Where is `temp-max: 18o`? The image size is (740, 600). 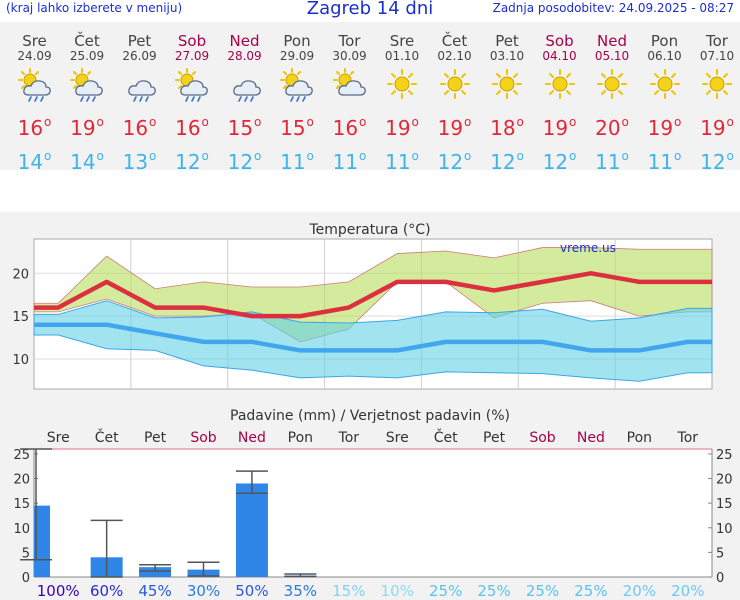
temp-max: 18o is located at coordinates (507, 127).